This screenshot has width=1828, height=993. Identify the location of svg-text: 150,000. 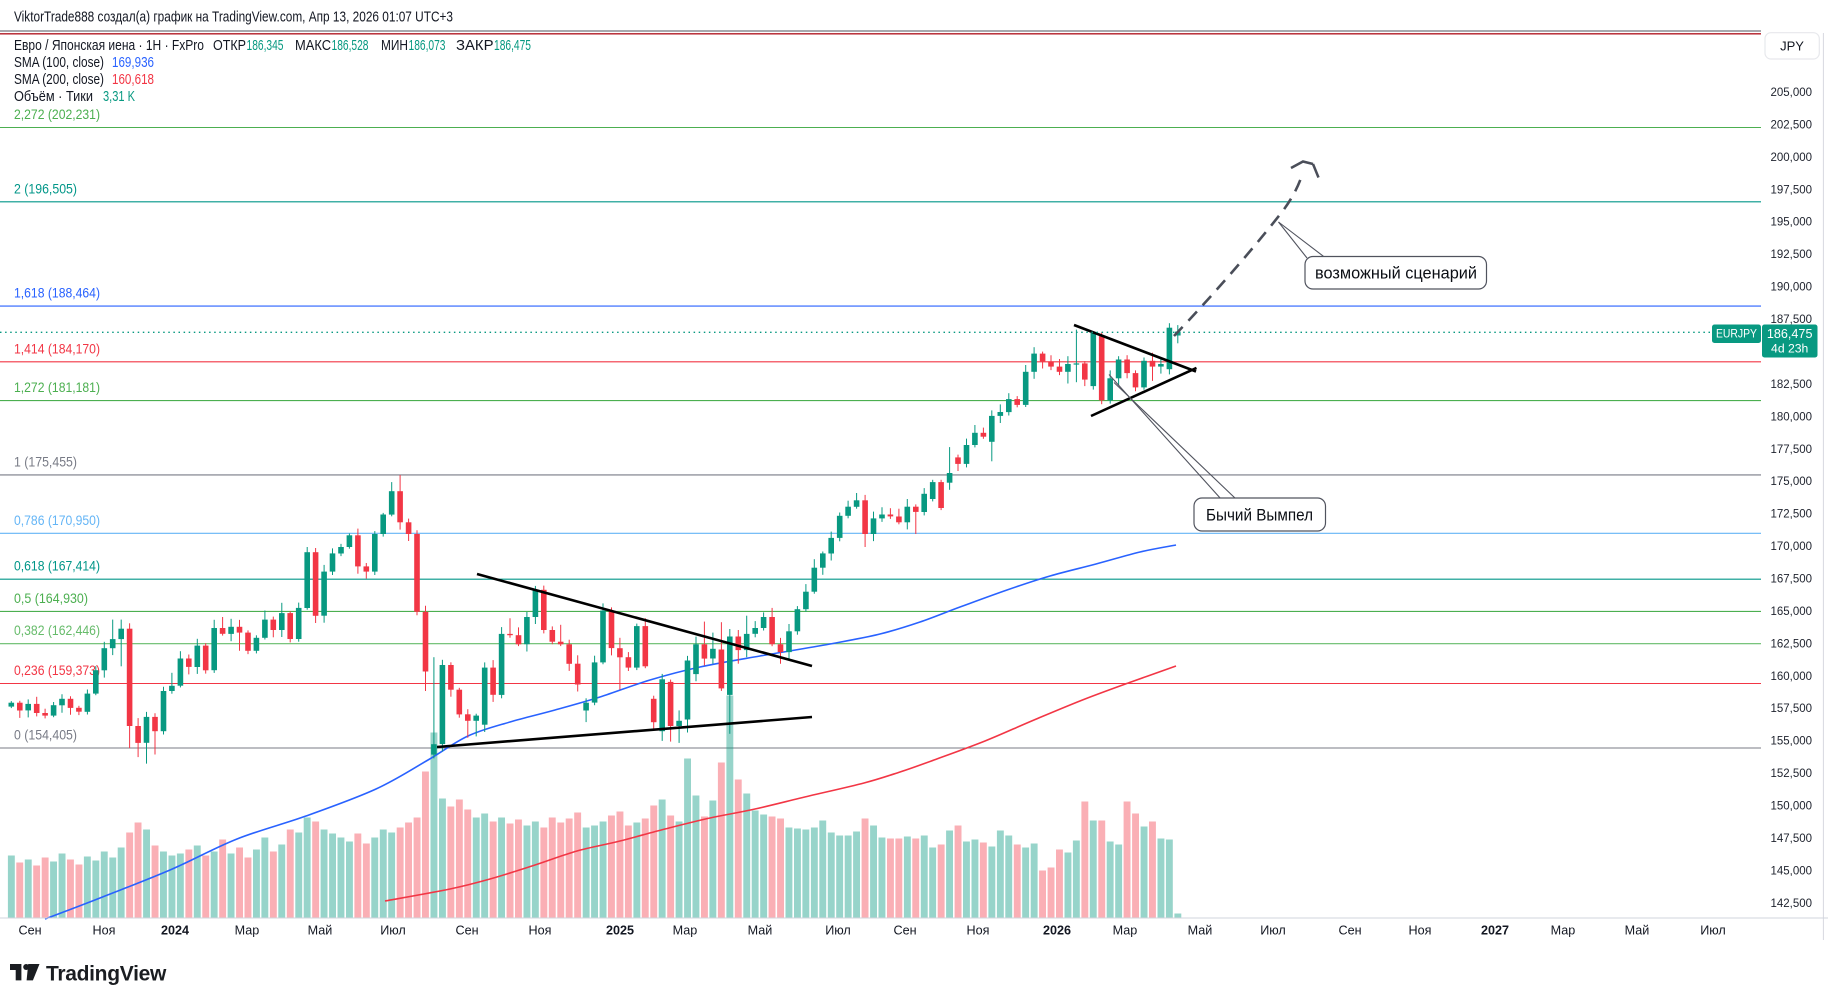
(1792, 806).